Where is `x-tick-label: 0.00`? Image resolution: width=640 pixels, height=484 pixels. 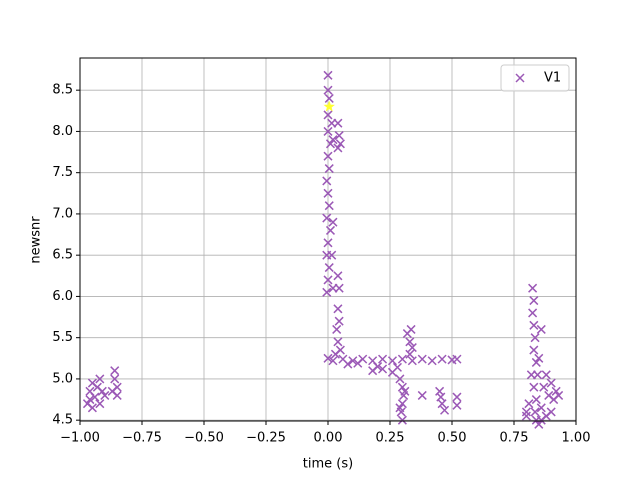 x-tick-label: 0.00 is located at coordinates (328, 438).